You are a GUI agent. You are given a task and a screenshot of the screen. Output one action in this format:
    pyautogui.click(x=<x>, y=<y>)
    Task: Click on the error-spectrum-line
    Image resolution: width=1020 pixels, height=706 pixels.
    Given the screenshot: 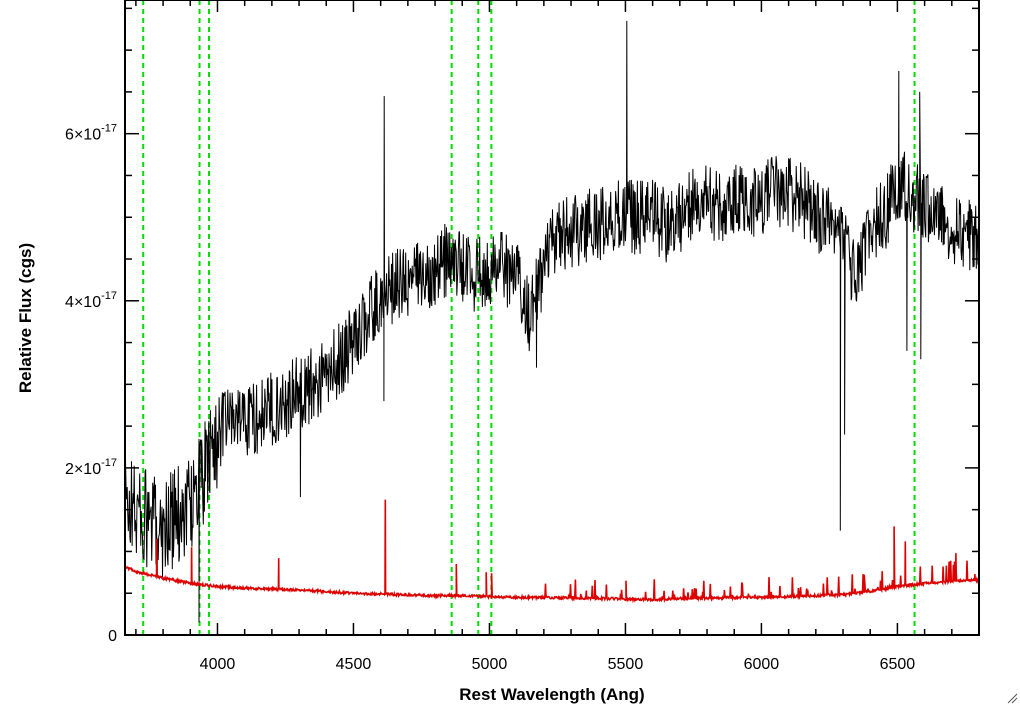 What is the action you would take?
    pyautogui.click(x=552, y=551)
    